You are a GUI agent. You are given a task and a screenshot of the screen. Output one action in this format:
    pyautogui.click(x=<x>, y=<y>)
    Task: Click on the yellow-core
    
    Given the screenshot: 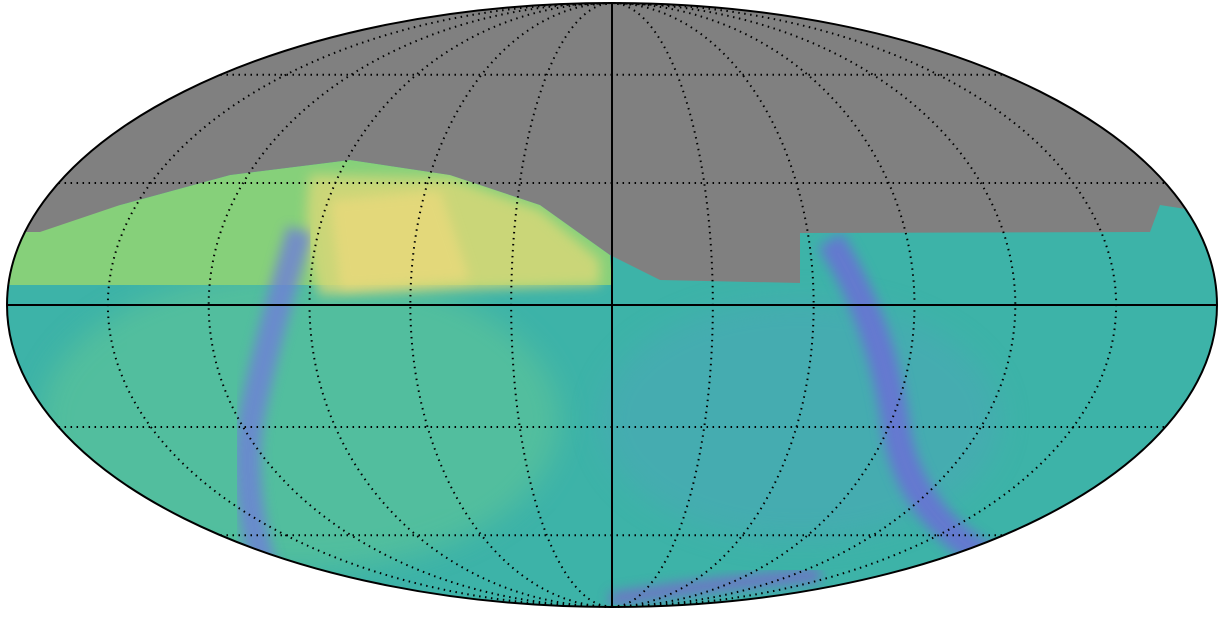 What is the action you would take?
    pyautogui.click(x=400, y=240)
    